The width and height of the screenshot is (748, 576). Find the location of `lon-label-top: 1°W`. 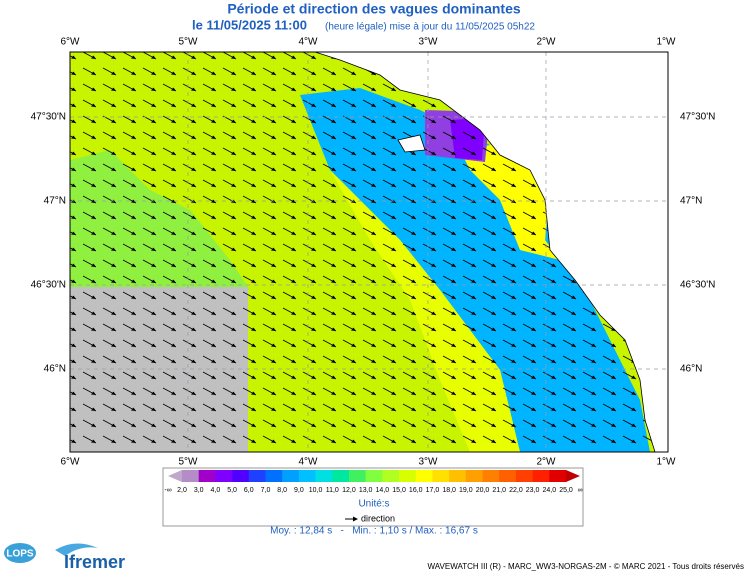

lon-label-top: 1°W is located at coordinates (667, 42).